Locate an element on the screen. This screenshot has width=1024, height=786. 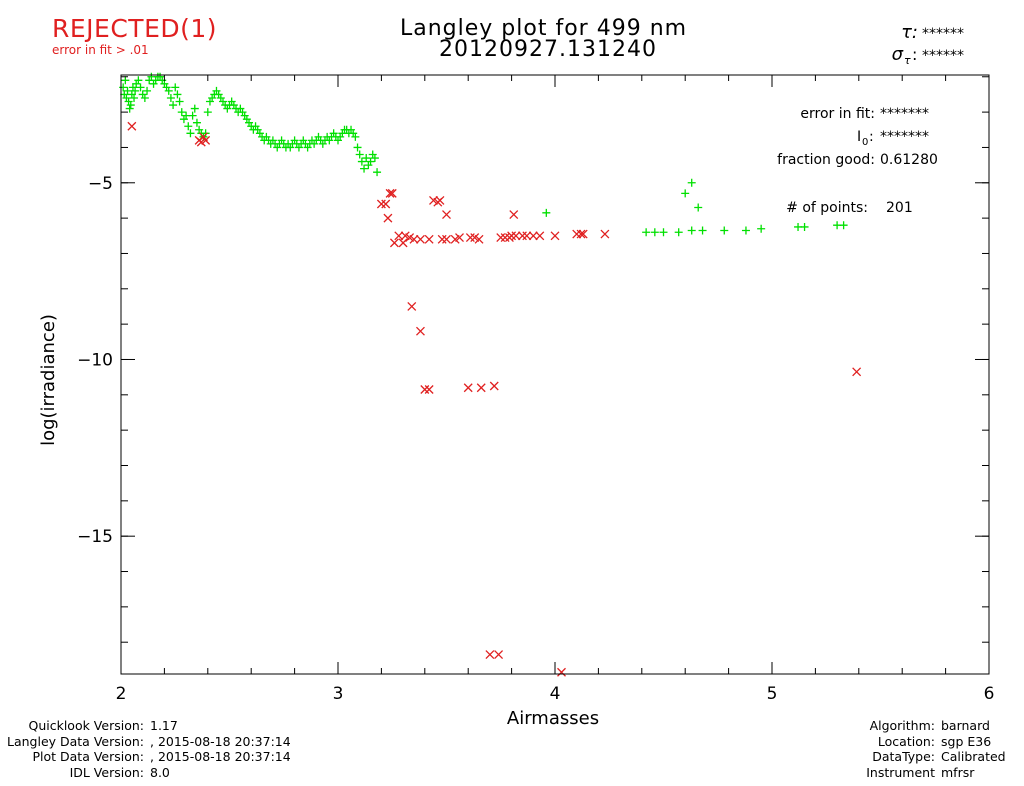
points-value: 201 is located at coordinates (899, 208).